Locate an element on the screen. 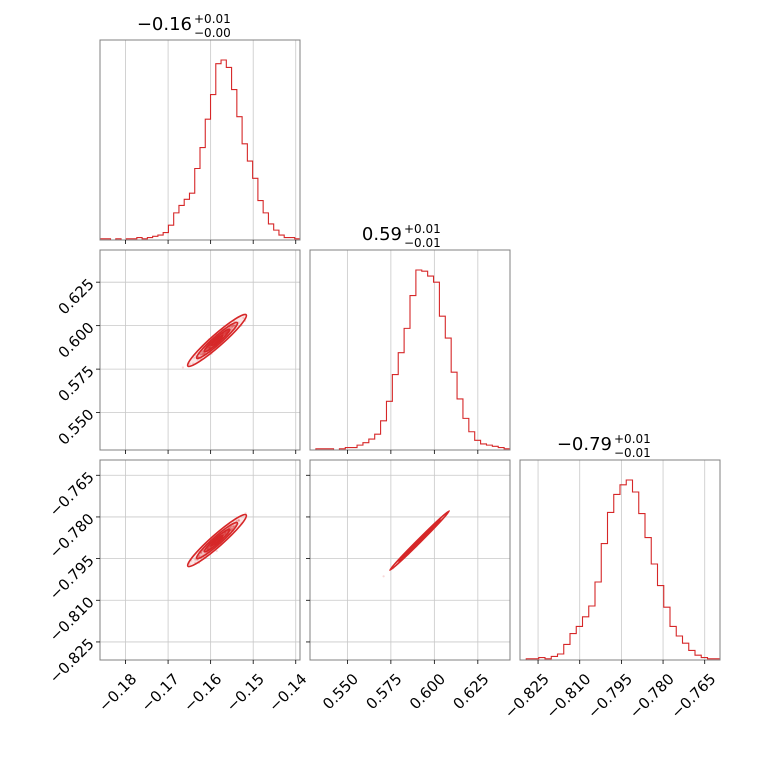 This screenshot has width=760, height=760. tick-label-y: 0.575 is located at coordinates (76, 383).